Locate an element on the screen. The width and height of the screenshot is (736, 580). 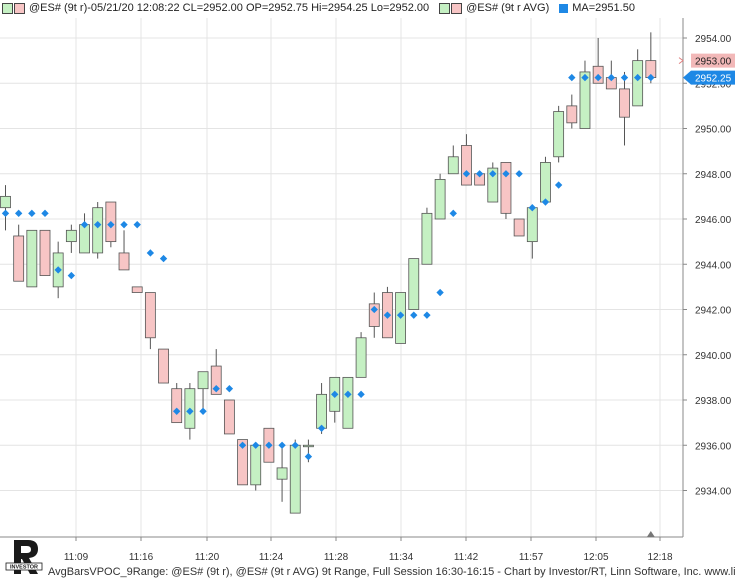
legend-ma-text: MA=2951.50 is located at coordinates (603, 8).